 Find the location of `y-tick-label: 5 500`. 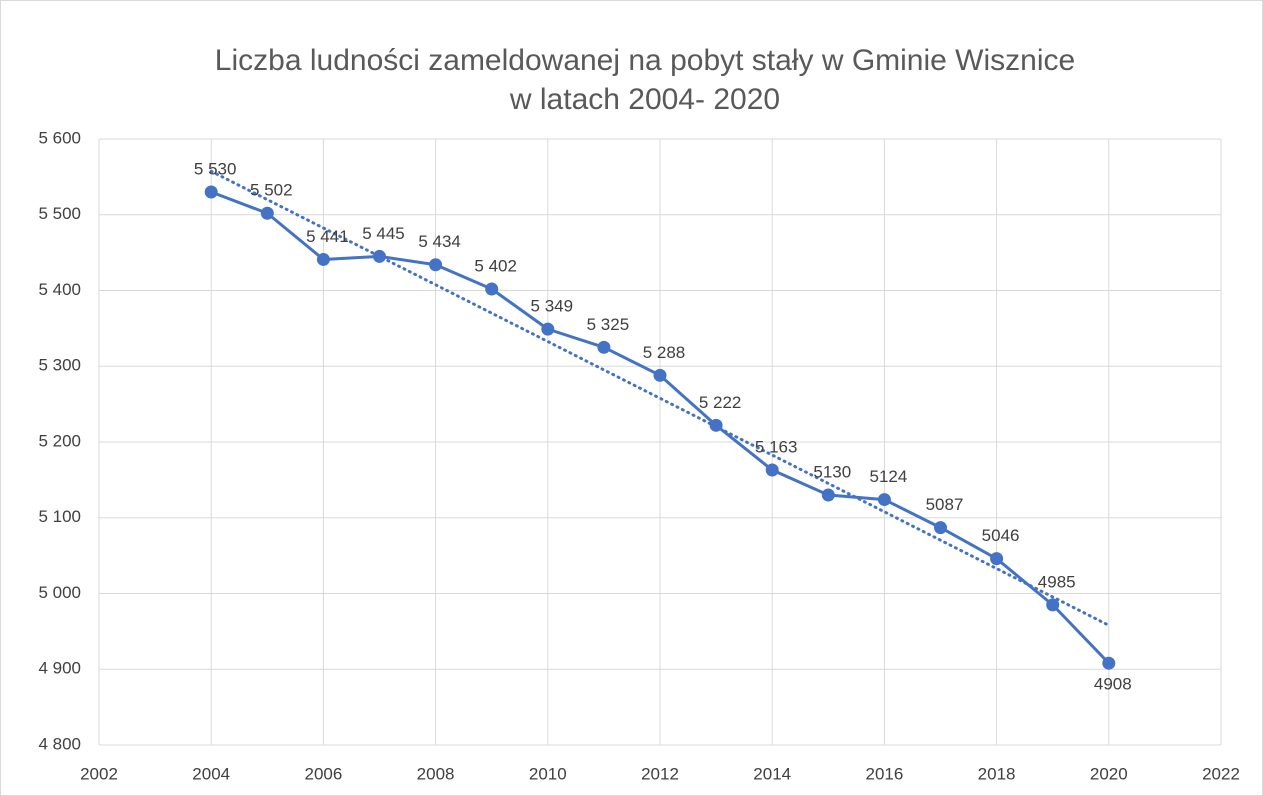

y-tick-label: 5 500 is located at coordinates (59, 213).